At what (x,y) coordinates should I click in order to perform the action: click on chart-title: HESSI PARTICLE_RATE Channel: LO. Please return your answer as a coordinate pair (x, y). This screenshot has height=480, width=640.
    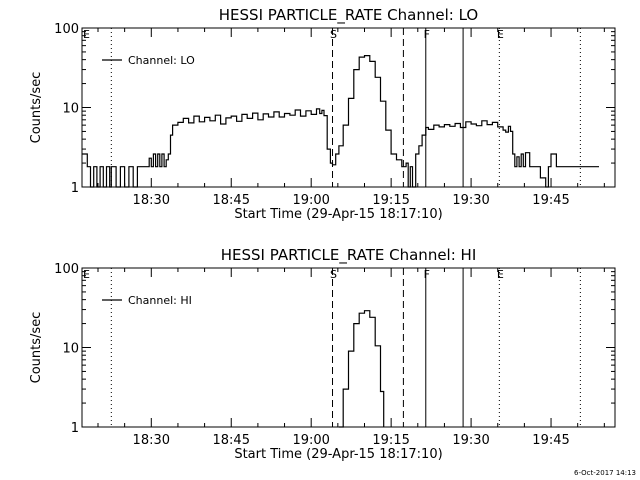
    Looking at the image, I should click on (348, 15).